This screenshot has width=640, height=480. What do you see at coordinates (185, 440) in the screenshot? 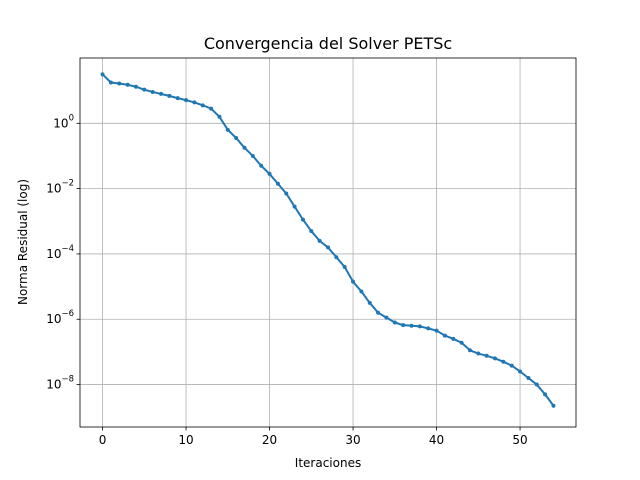
I see `x-tick-label: 10` at bounding box center [185, 440].